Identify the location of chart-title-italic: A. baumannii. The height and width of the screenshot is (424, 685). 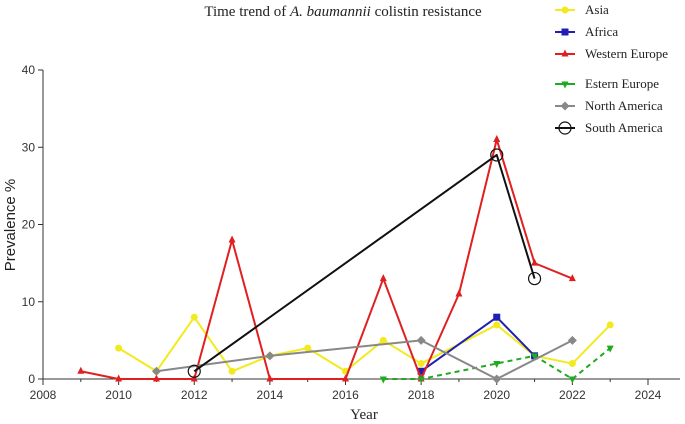
(330, 12).